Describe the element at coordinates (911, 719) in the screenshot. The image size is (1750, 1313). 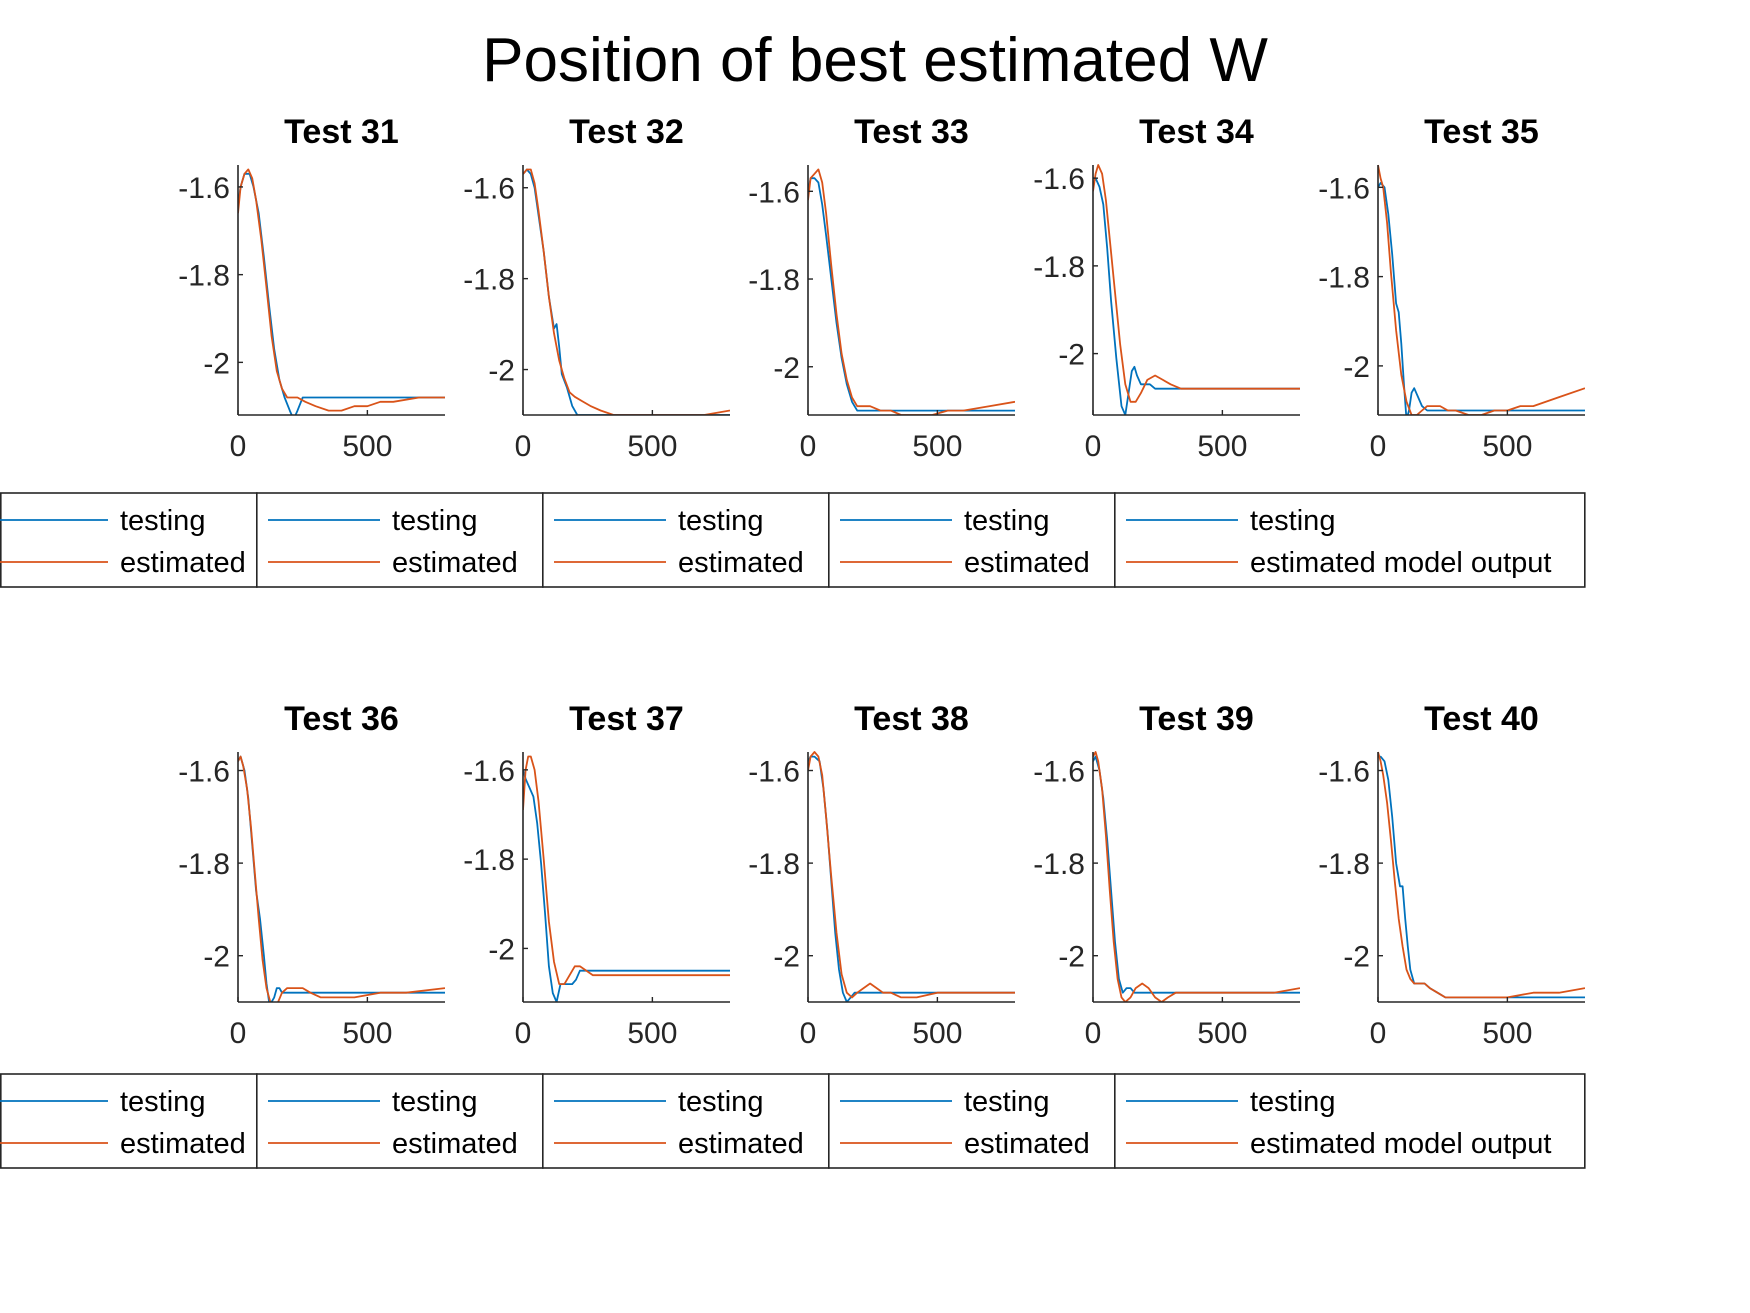
I see `subplot-title: Test 38` at that location.